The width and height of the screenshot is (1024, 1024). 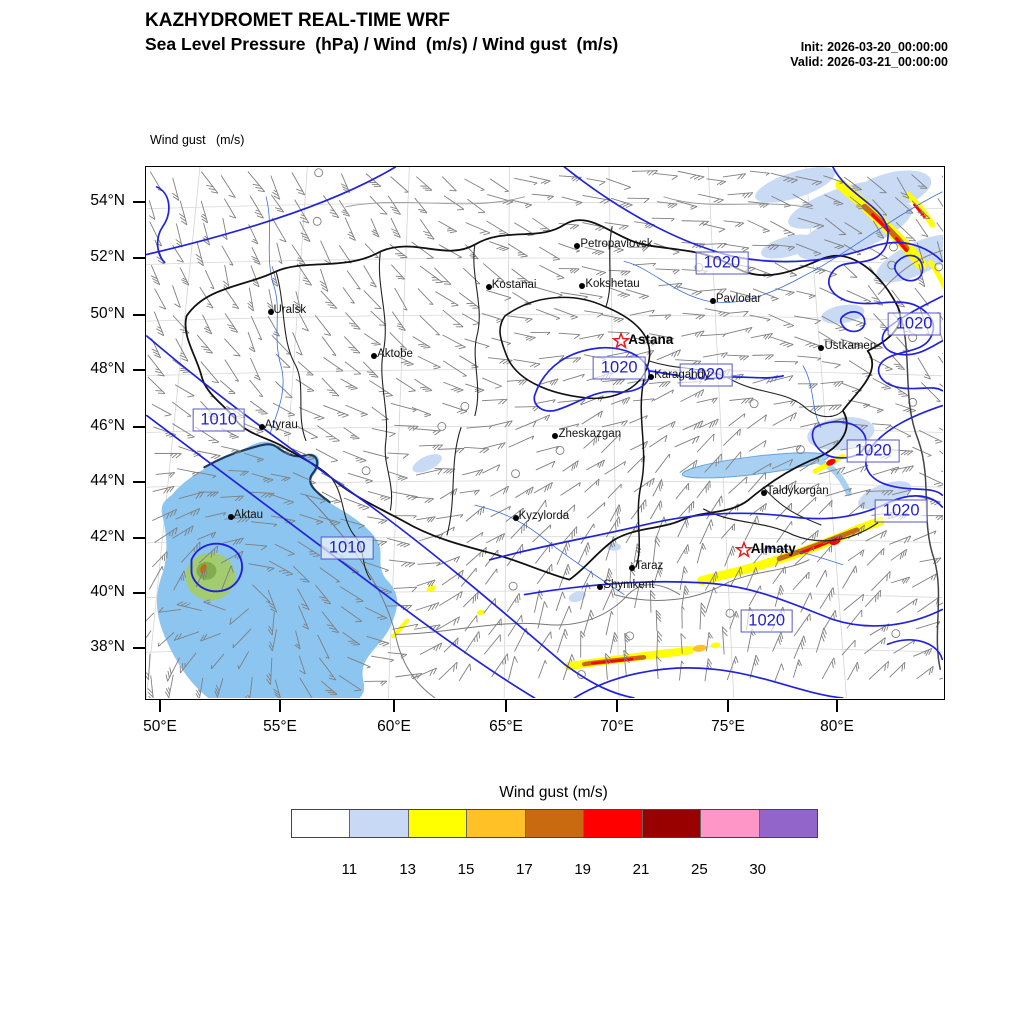 I want to click on lat-tick-label: 44°N, so click(x=107, y=480).